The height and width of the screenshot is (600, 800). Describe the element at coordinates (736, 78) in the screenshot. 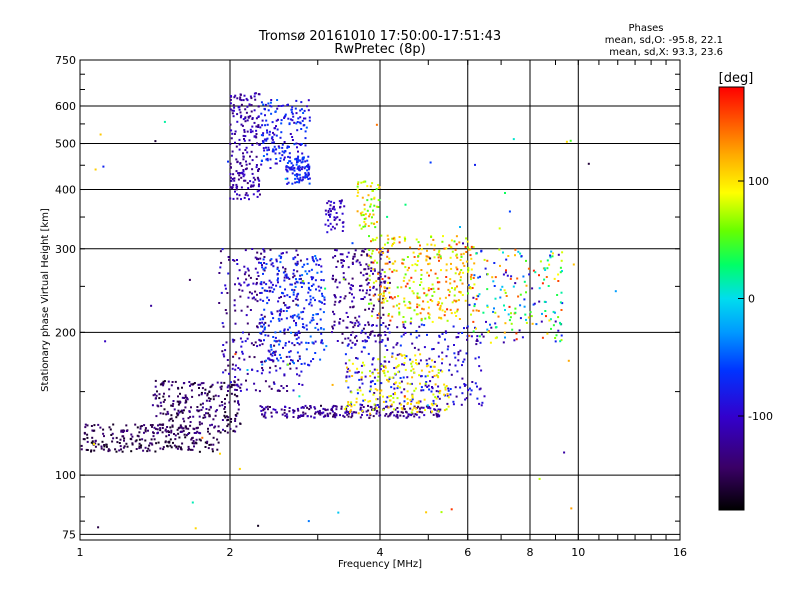

I see `colorbar-unit-label: [deg]` at that location.